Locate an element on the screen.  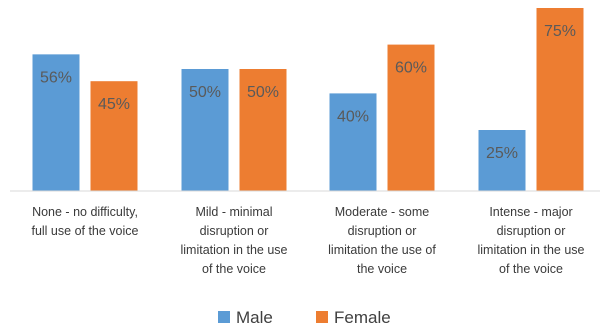
legend-label-female: Female is located at coordinates (362, 317).